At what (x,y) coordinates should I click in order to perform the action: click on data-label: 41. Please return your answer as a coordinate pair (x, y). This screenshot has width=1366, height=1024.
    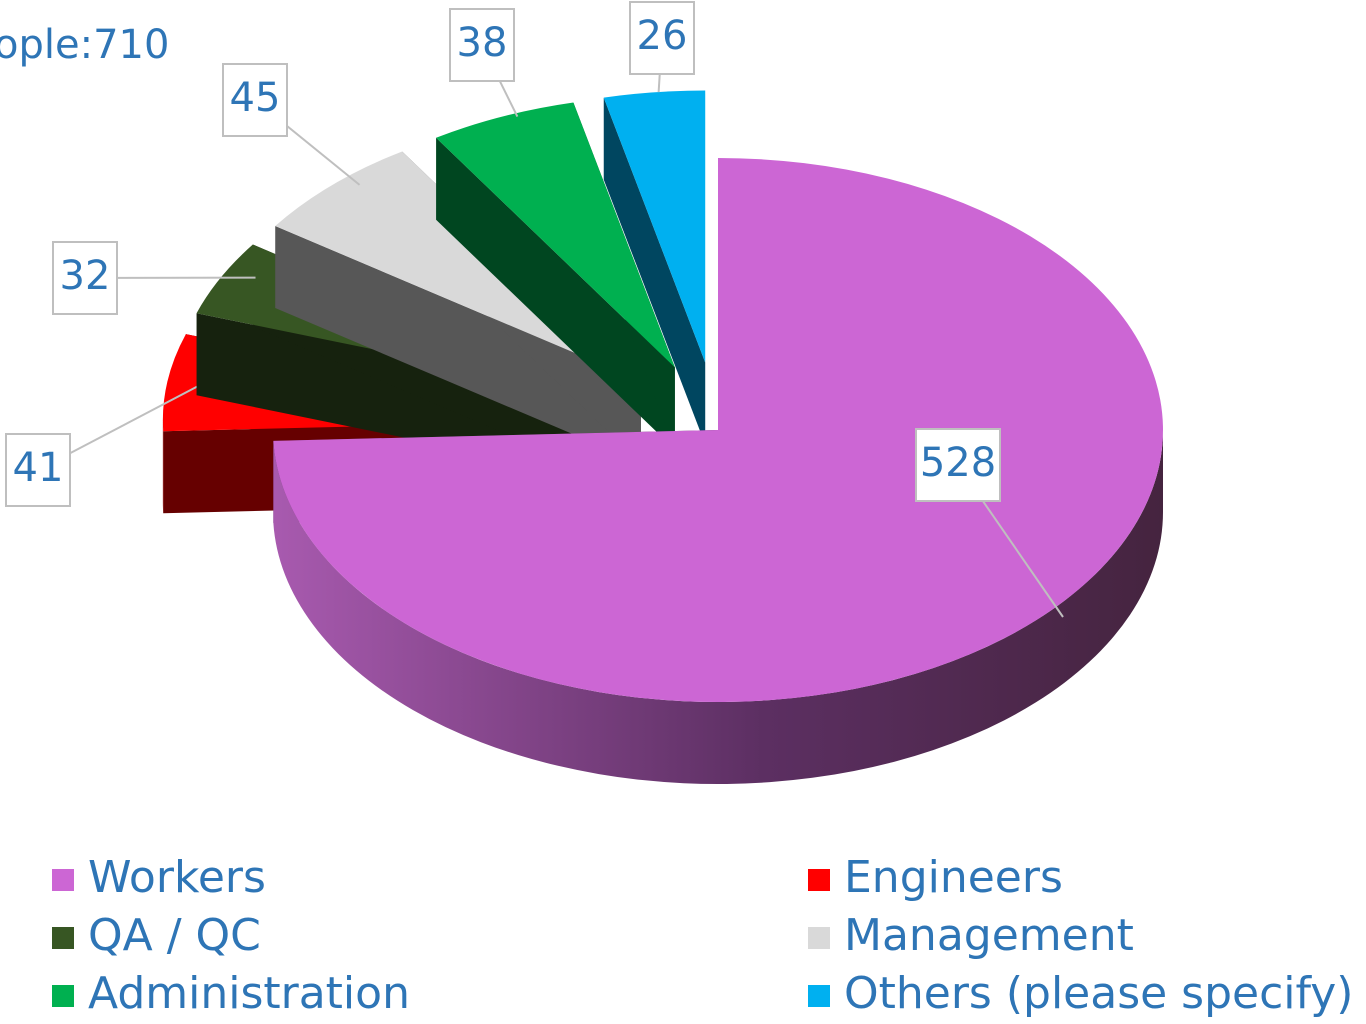
    Looking at the image, I should click on (38, 468).